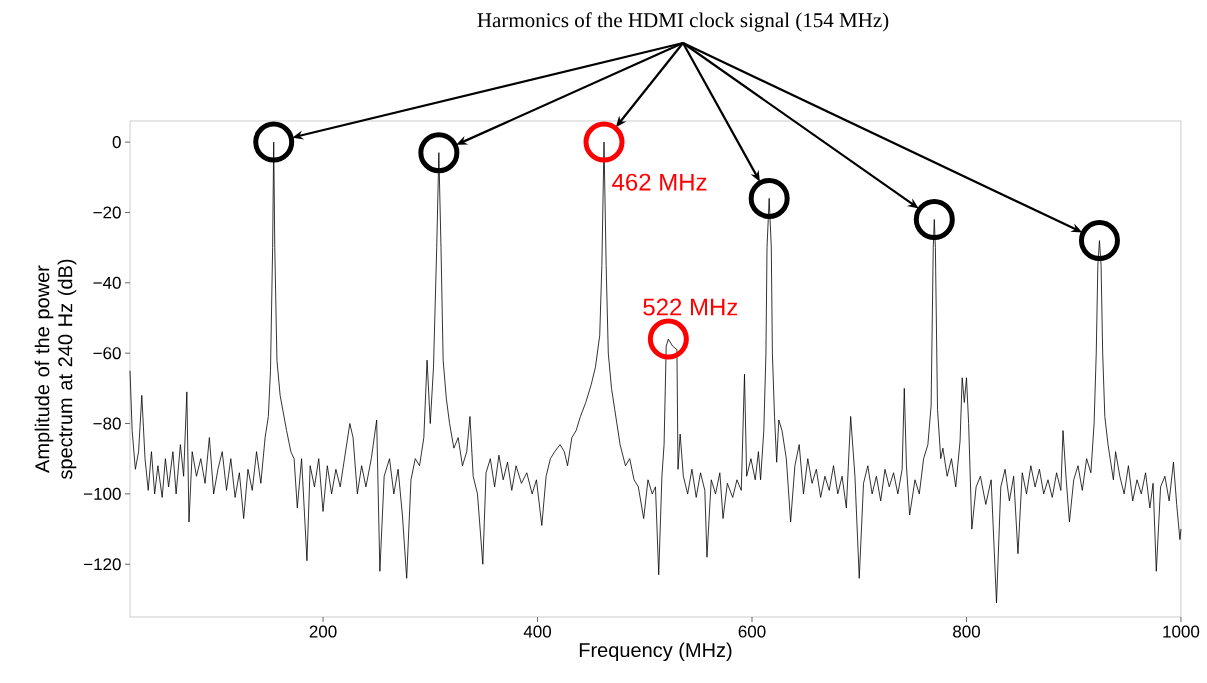 Image resolution: width=1207 pixels, height=683 pixels. I want to click on annotation: 462 MHz, so click(659, 182).